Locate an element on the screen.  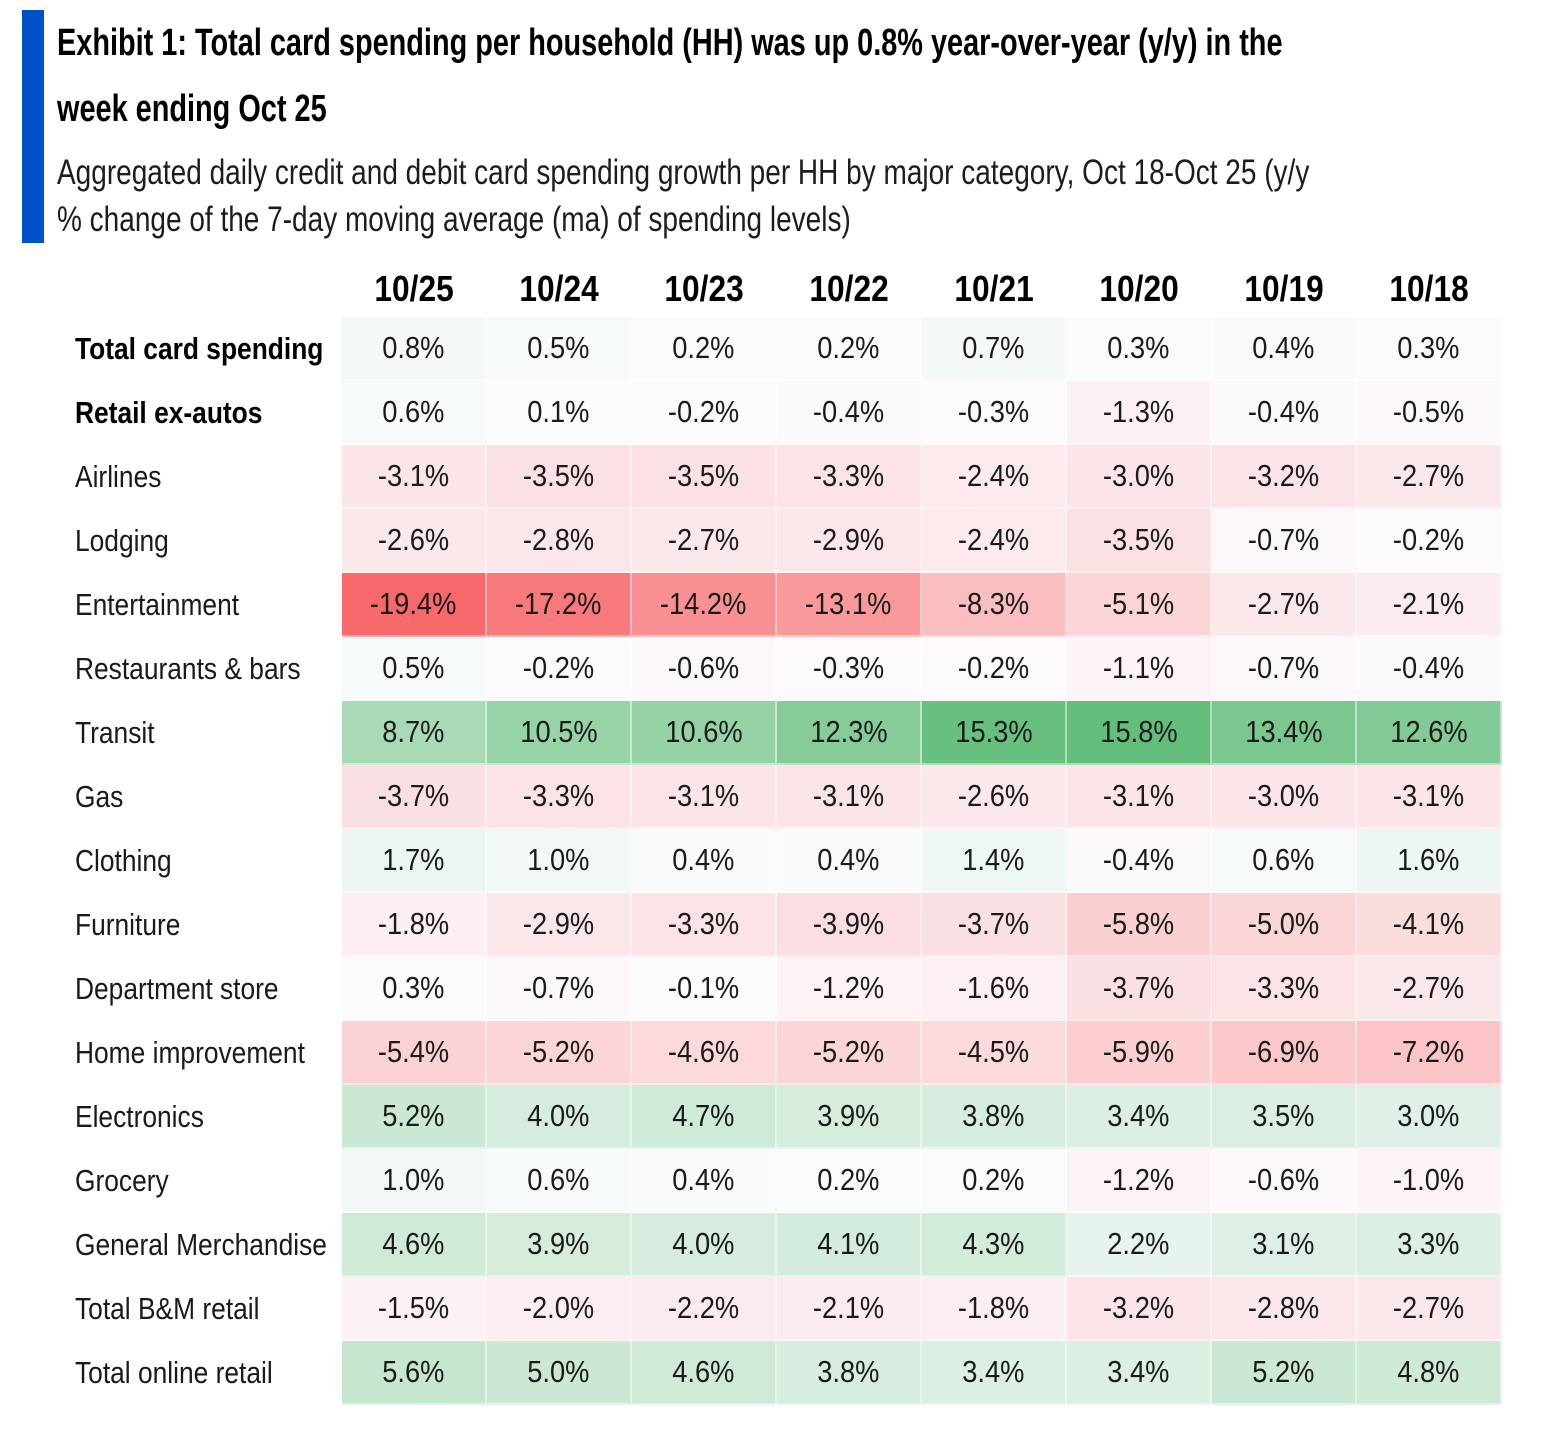
column-header-date: 10/21 is located at coordinates (994, 289).